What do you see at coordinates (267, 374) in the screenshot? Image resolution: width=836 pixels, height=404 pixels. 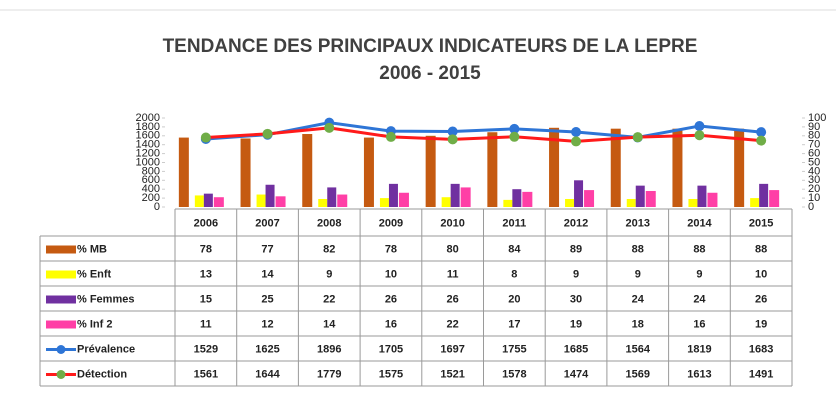 I see `table-cell: 1644` at bounding box center [267, 374].